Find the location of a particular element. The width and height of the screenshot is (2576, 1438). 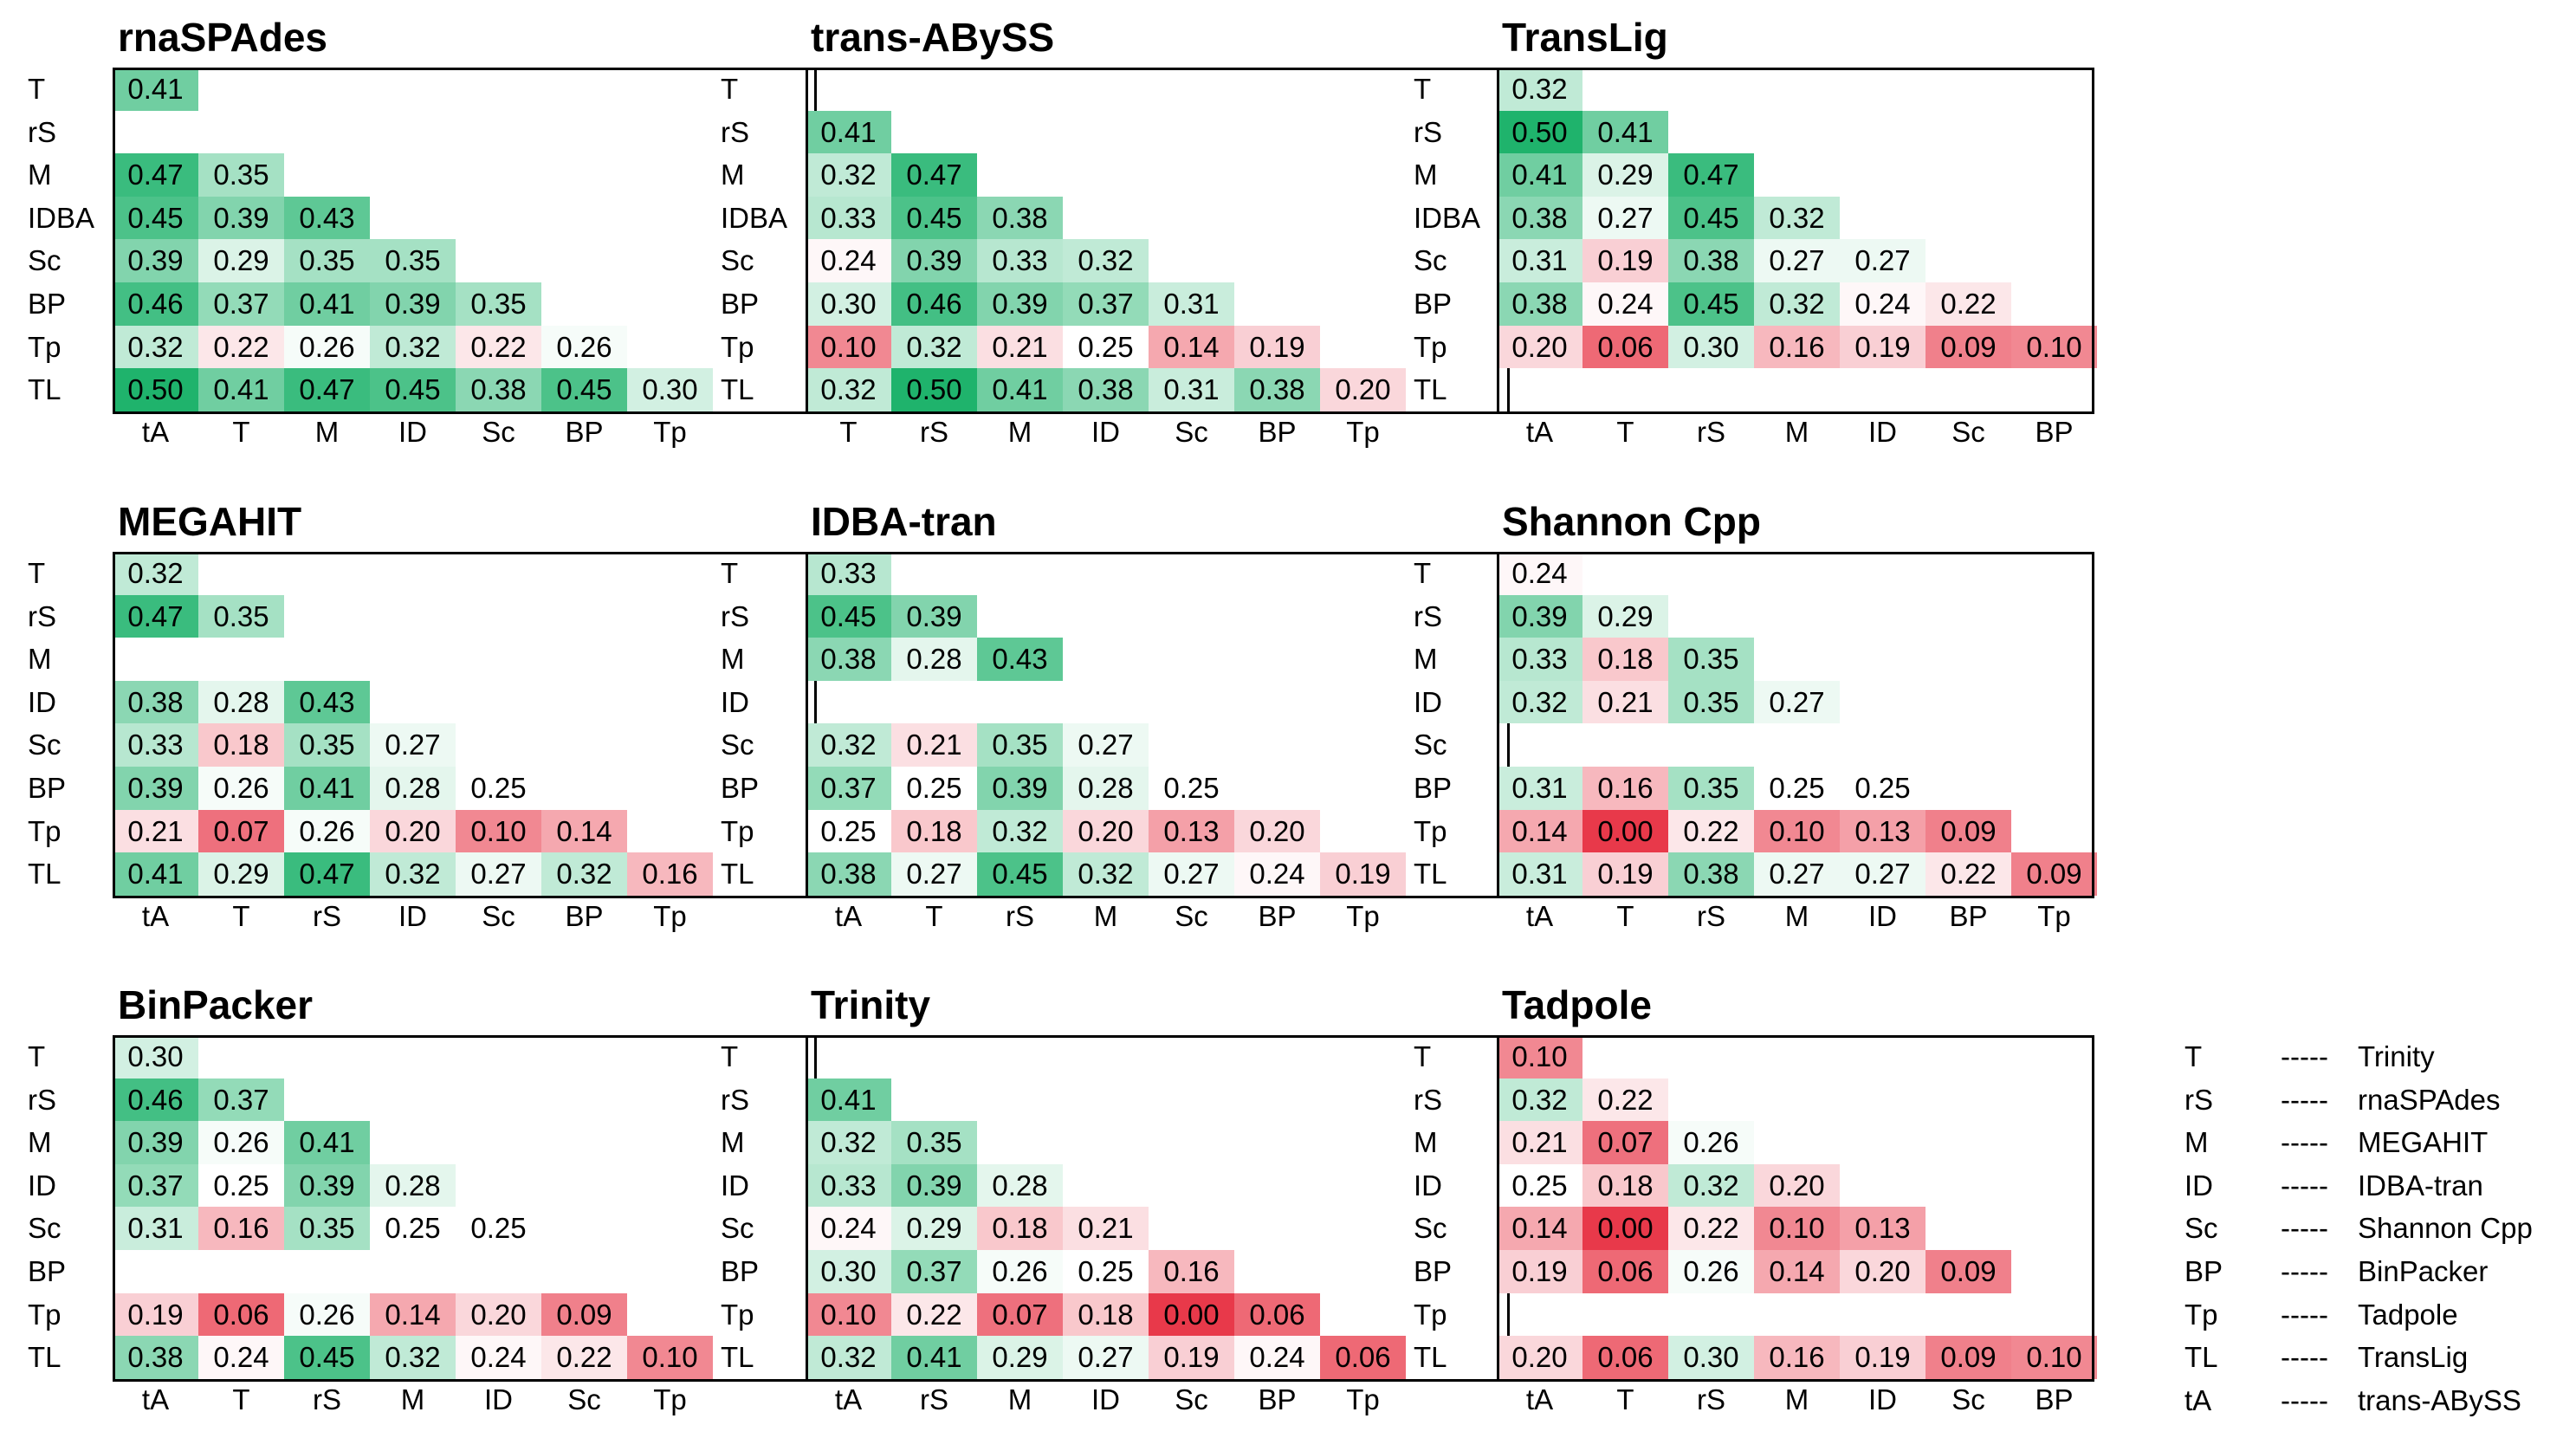

col-label: ID is located at coordinates (1882, 915).